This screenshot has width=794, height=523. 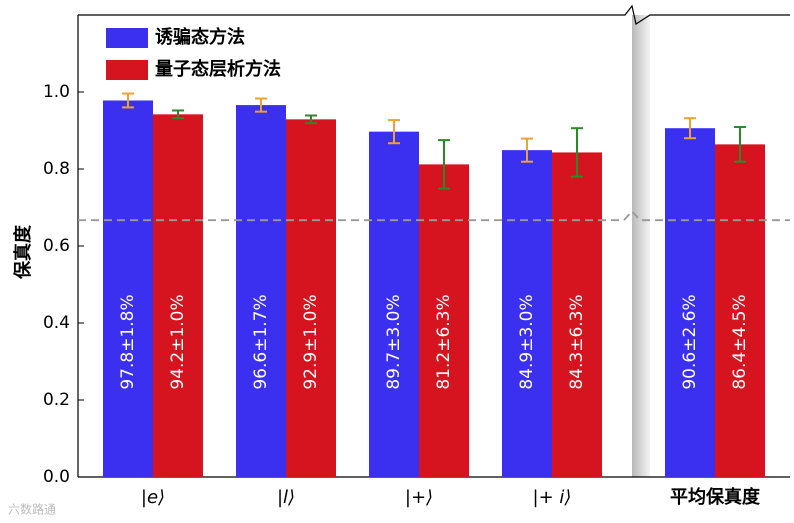 I want to click on x-tick-label: |l⟩, so click(x=286, y=497).